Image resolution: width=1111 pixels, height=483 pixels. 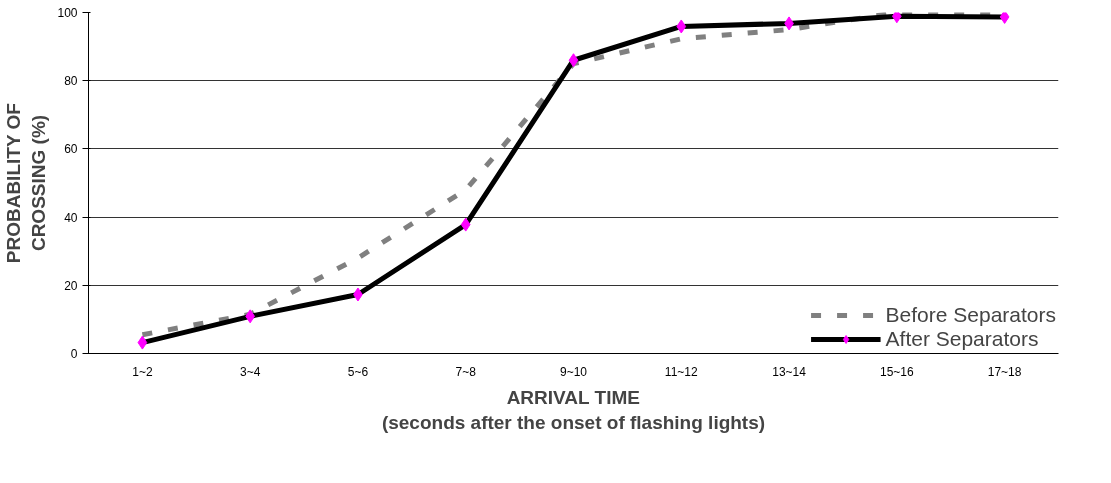 I want to click on x-tick-label: 9~10, so click(x=573, y=371).